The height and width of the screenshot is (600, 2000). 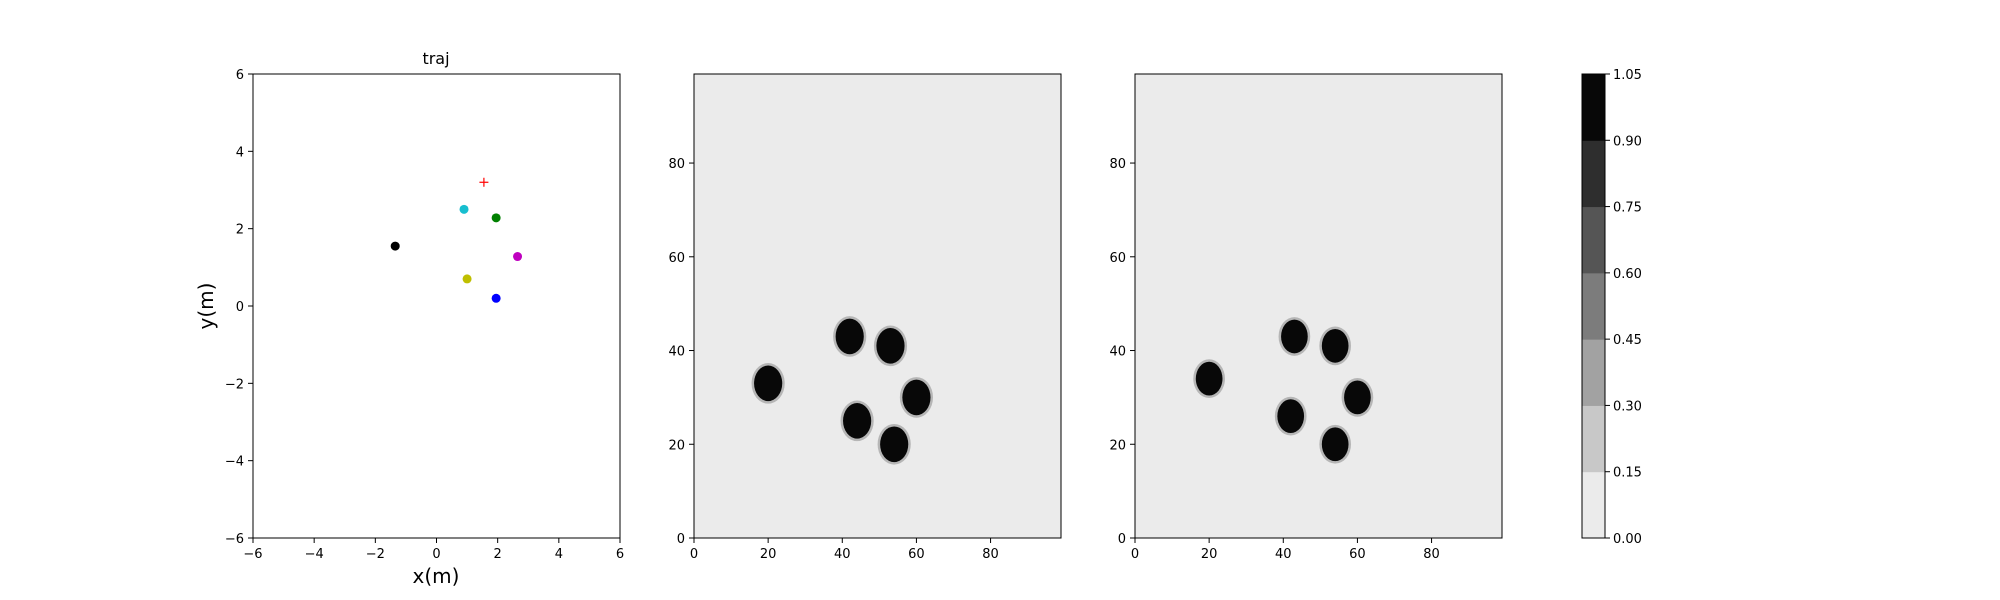 I want to click on occupancy-map-1-background, so click(x=877, y=306).